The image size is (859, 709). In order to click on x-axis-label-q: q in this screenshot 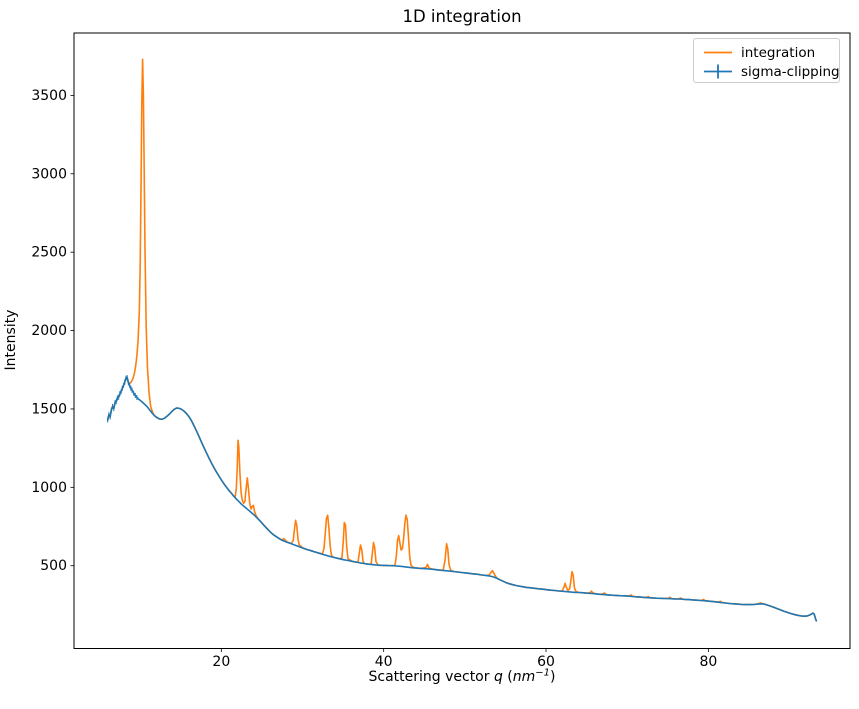, I will do `click(498, 677)`.